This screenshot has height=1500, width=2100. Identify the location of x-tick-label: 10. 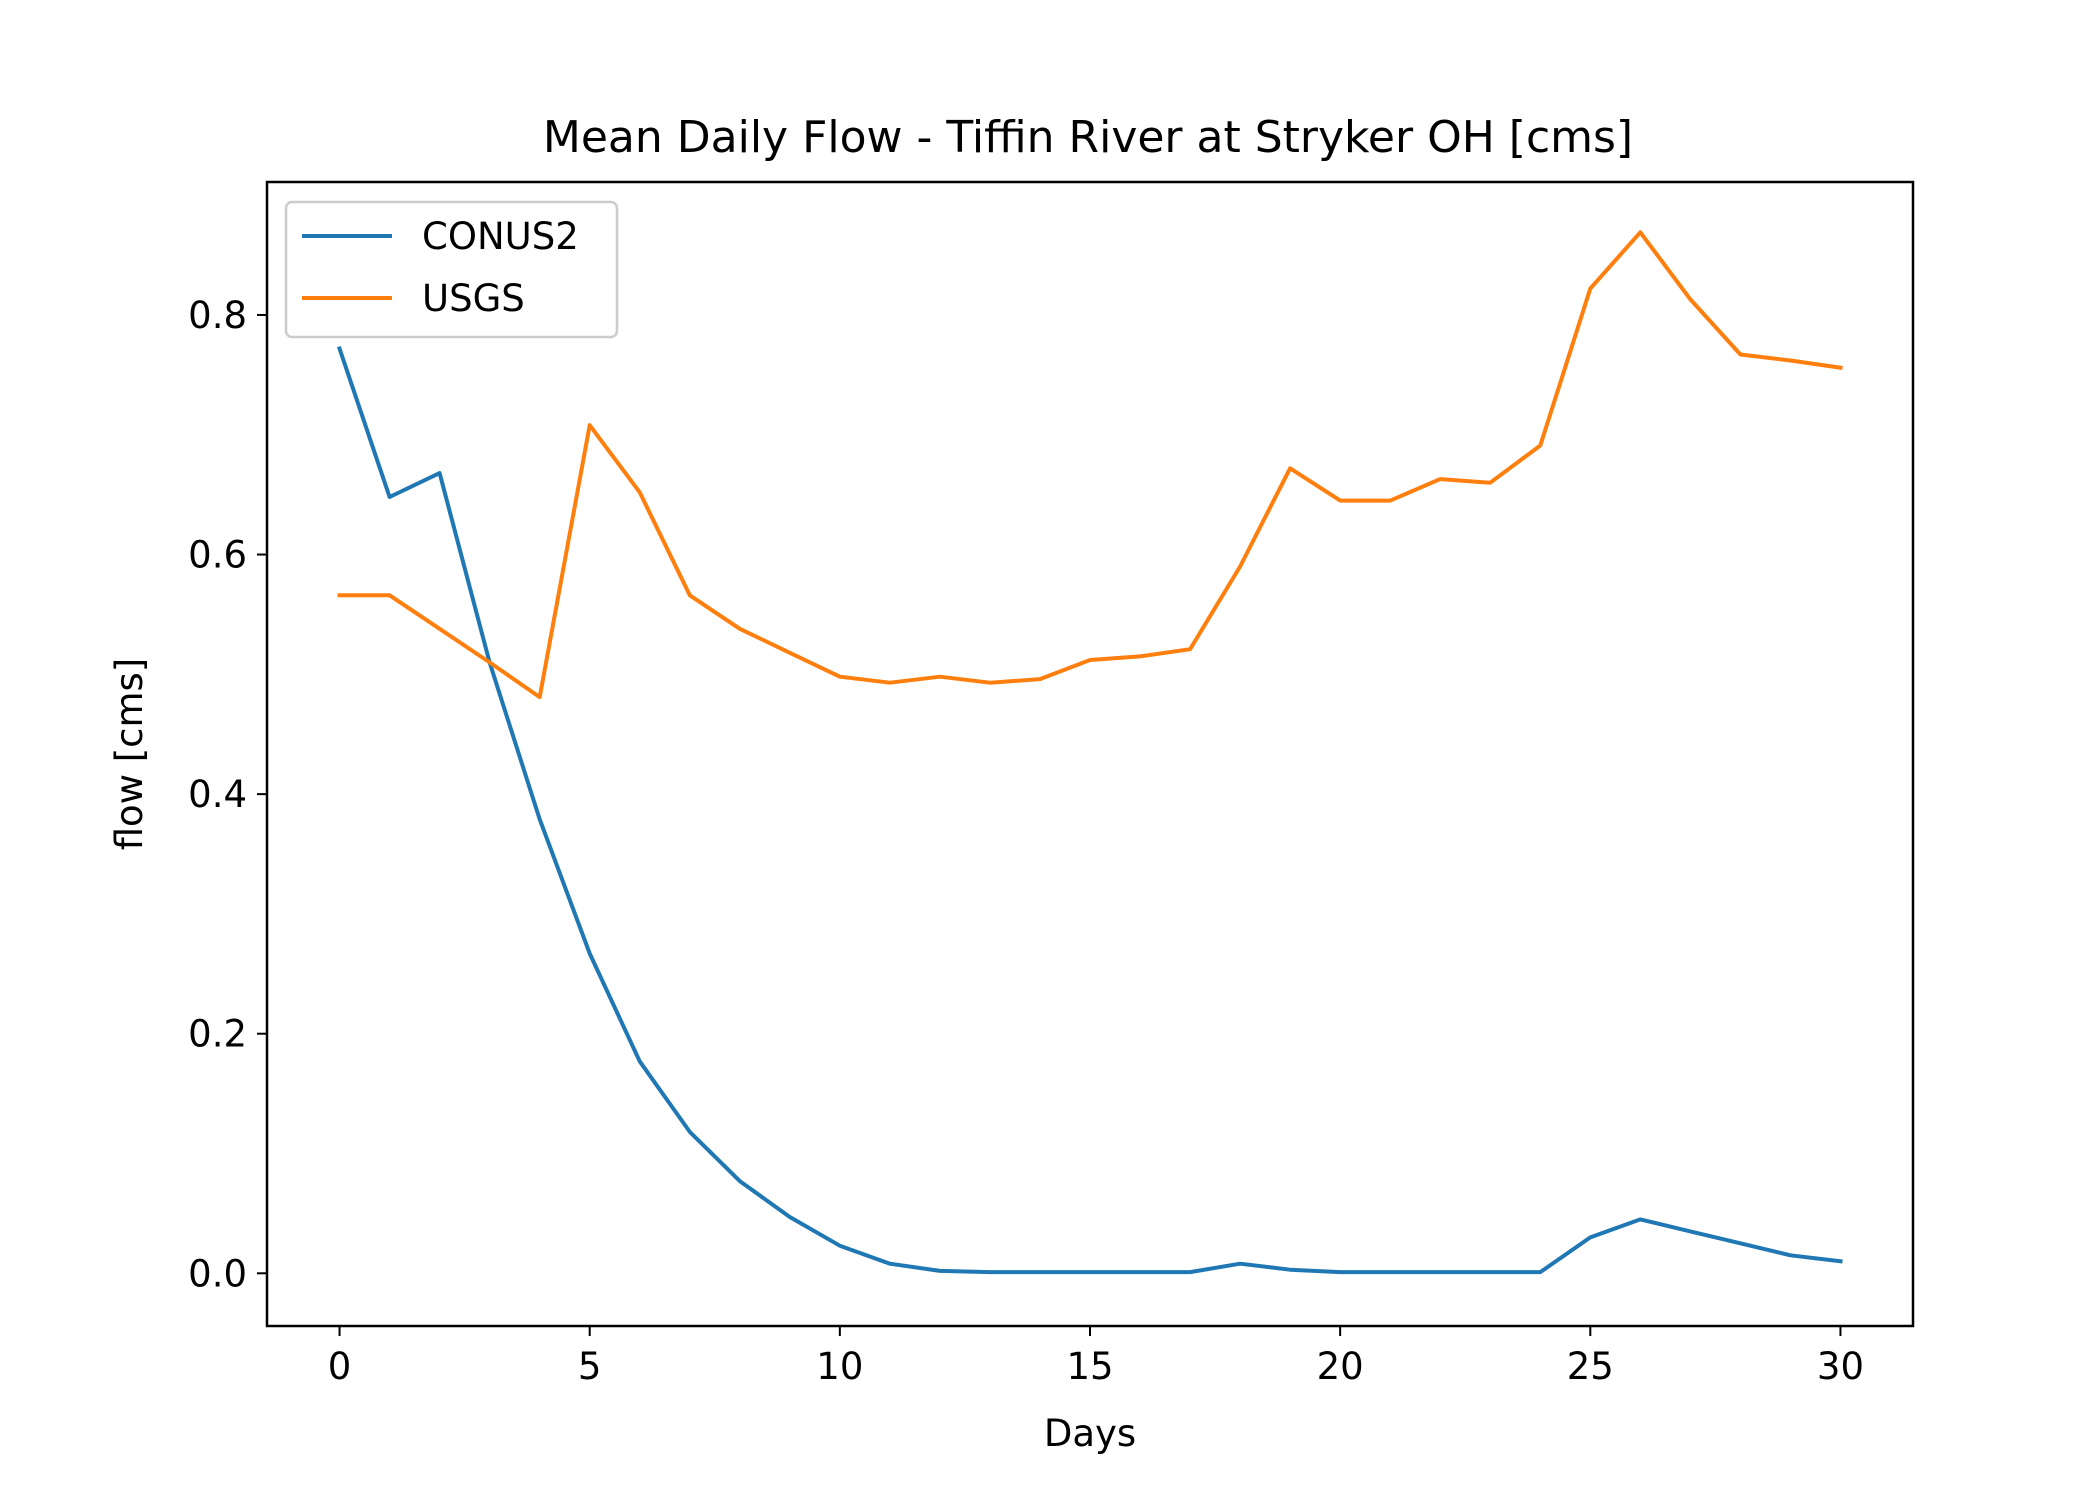
(839, 1366).